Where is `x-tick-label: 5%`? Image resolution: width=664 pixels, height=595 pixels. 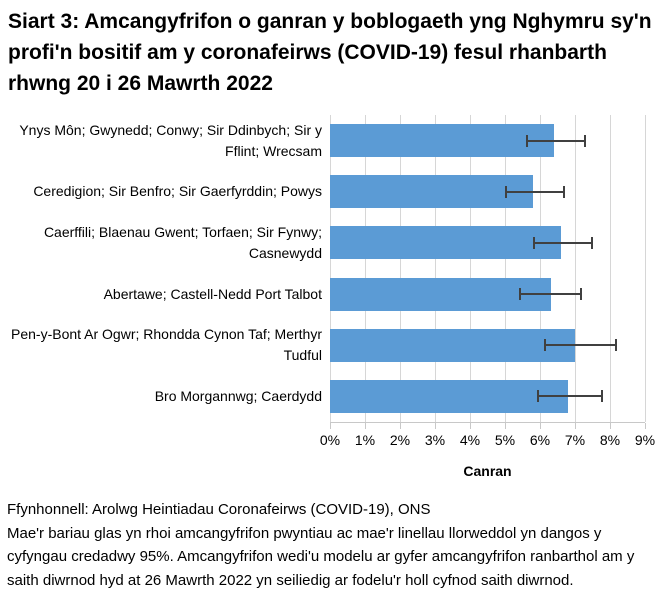
x-tick-label: 5% is located at coordinates (505, 440).